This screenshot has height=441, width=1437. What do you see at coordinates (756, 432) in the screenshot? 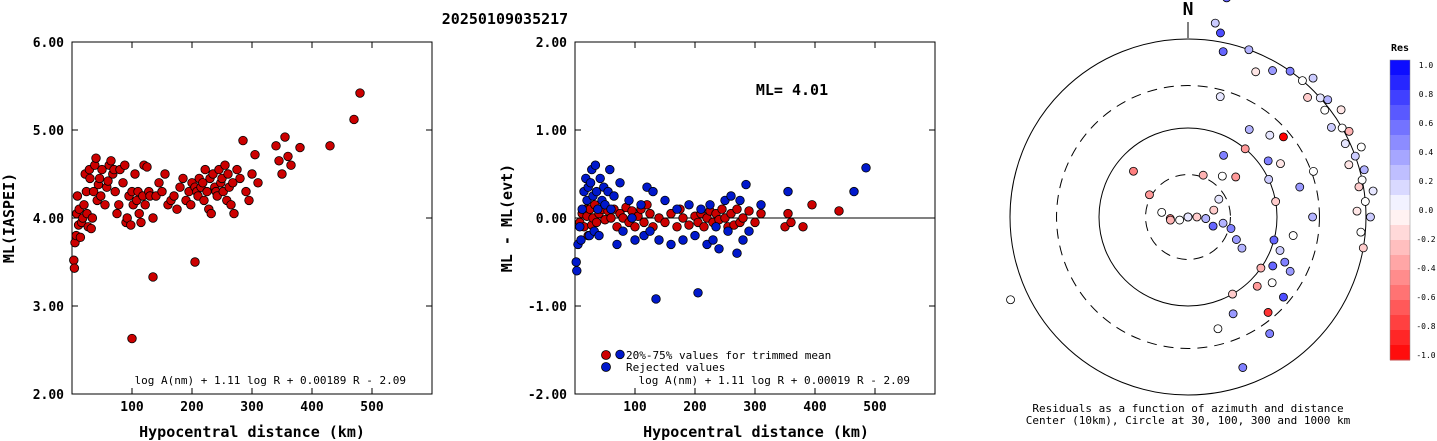
I see `plot2-x-axis-label: Hypocentral distance (km)` at bounding box center [756, 432].